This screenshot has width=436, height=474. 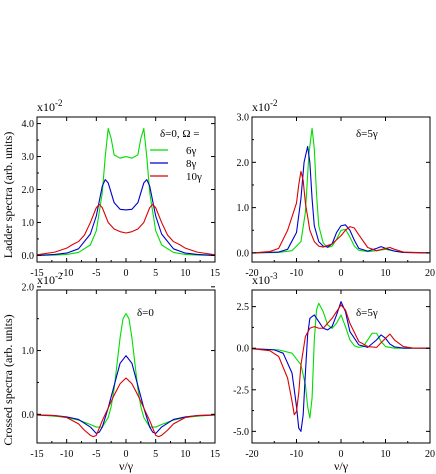 I want to click on panel-c-series-6g, so click(x=126, y=370).